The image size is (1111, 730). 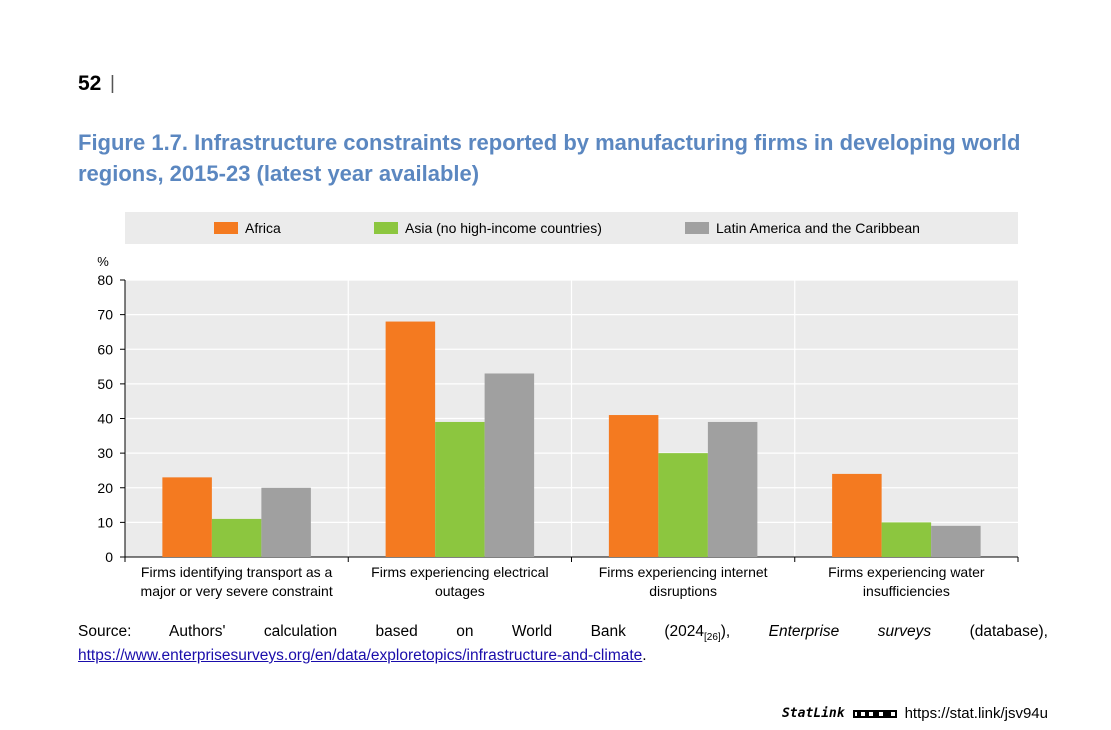 I want to click on legend-background, so click(x=571, y=228).